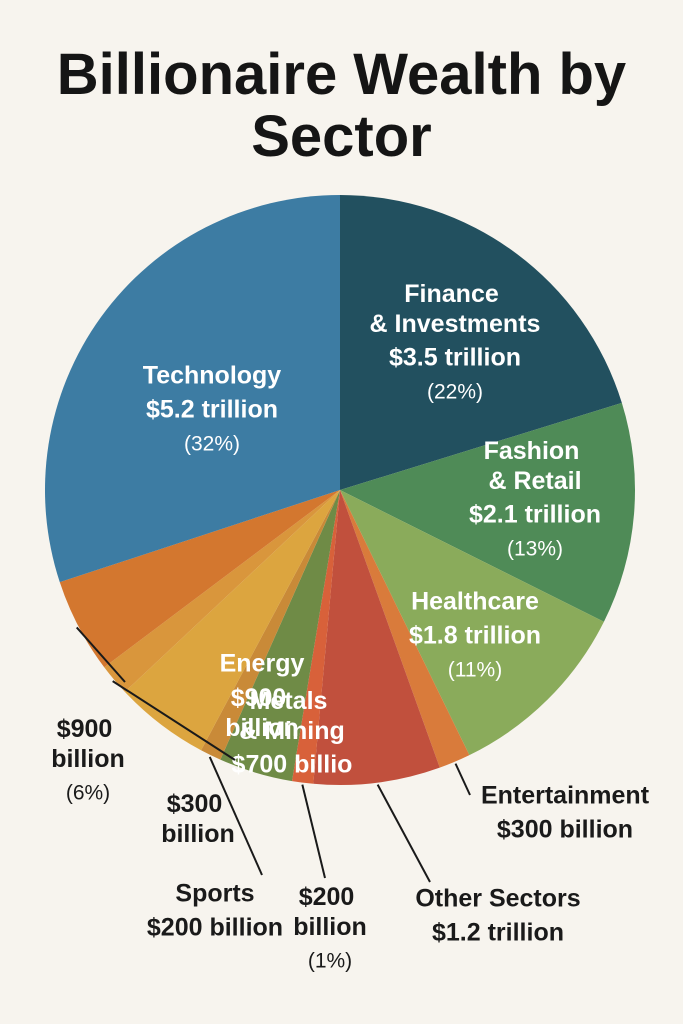  I want to click on percent-label: (22%), so click(455, 392).